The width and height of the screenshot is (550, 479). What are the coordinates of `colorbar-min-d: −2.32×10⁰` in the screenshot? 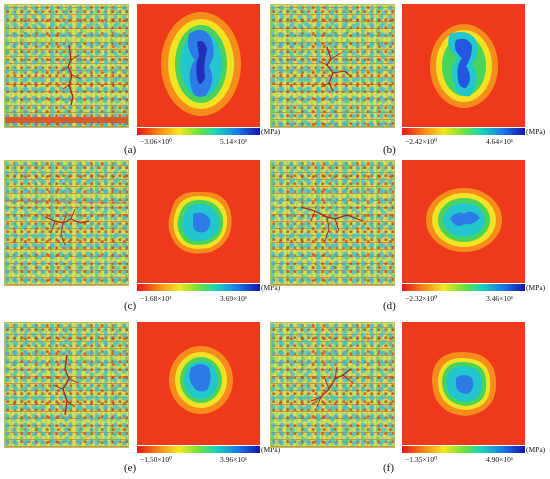 It's located at (421, 298).